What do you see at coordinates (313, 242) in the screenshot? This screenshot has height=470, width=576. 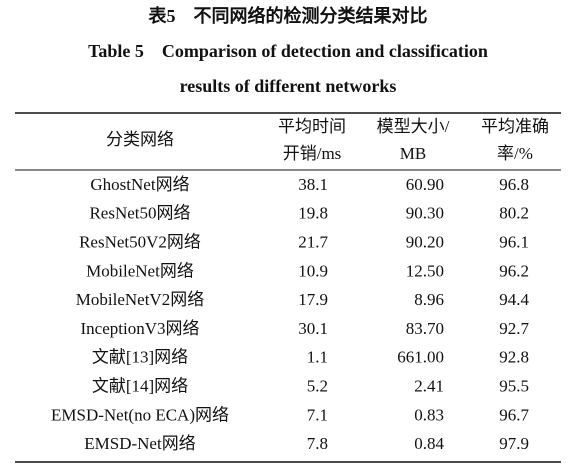 I see `table-cell: 21.7` at bounding box center [313, 242].